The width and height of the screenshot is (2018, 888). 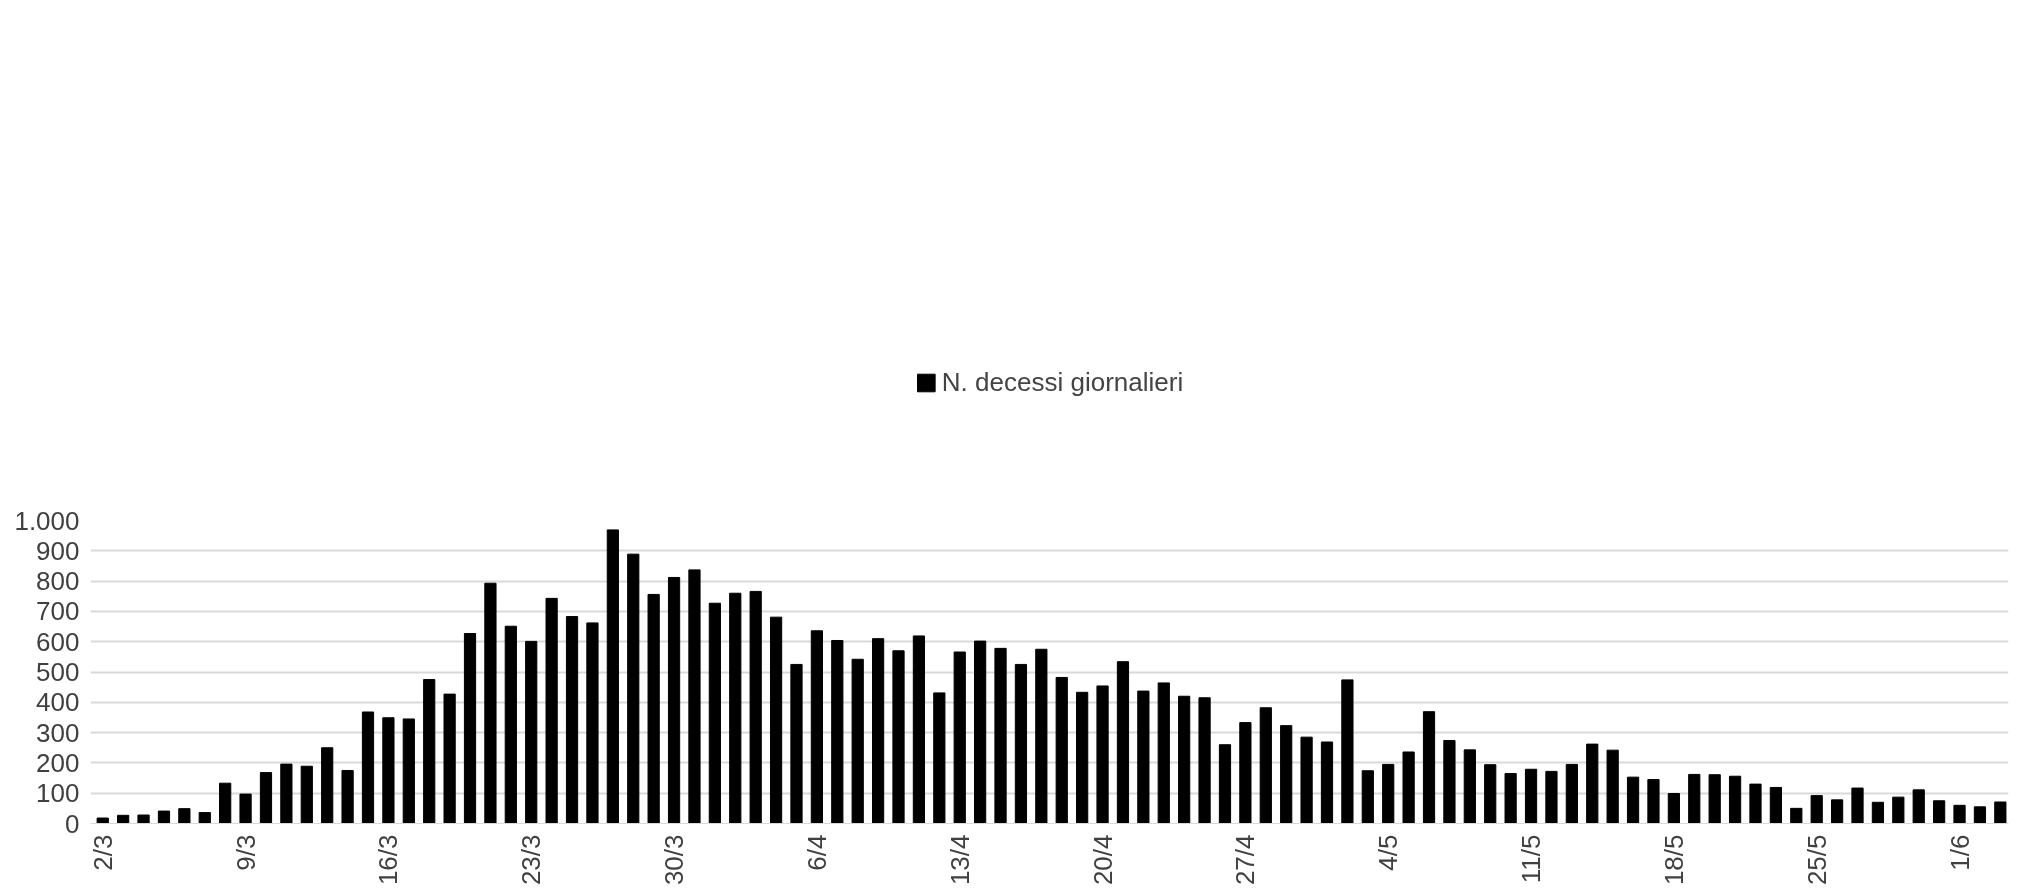 I want to click on x-tick-label: 30/3, so click(x=674, y=860).